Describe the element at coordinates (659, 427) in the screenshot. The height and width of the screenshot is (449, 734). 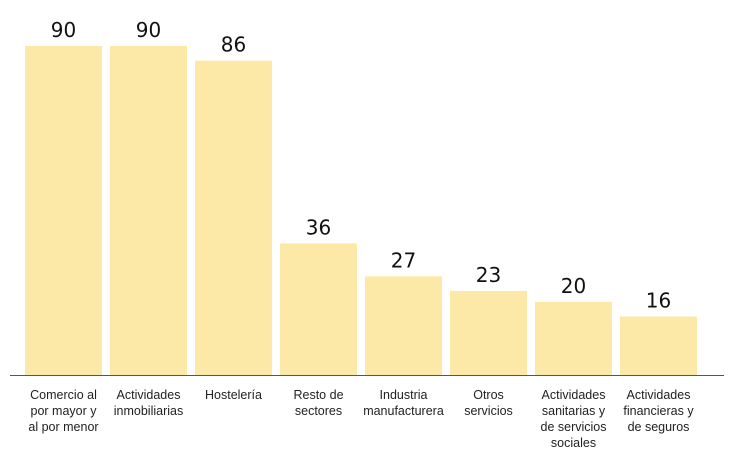
I see `category-label-line: de seguros` at that location.